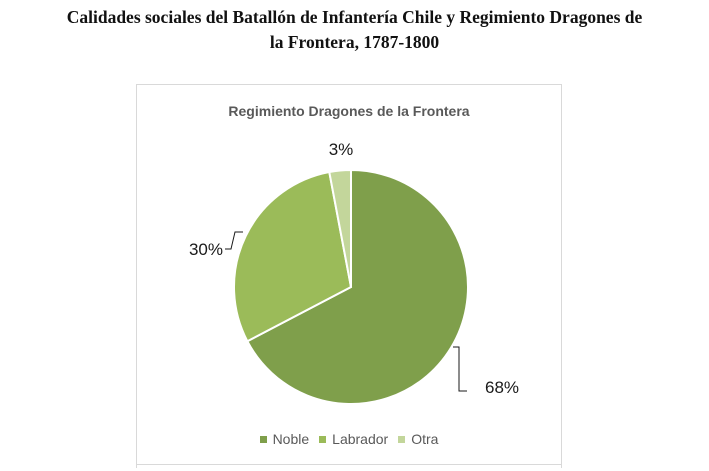  What do you see at coordinates (349, 464) in the screenshot?
I see `chart-area-divider` at bounding box center [349, 464].